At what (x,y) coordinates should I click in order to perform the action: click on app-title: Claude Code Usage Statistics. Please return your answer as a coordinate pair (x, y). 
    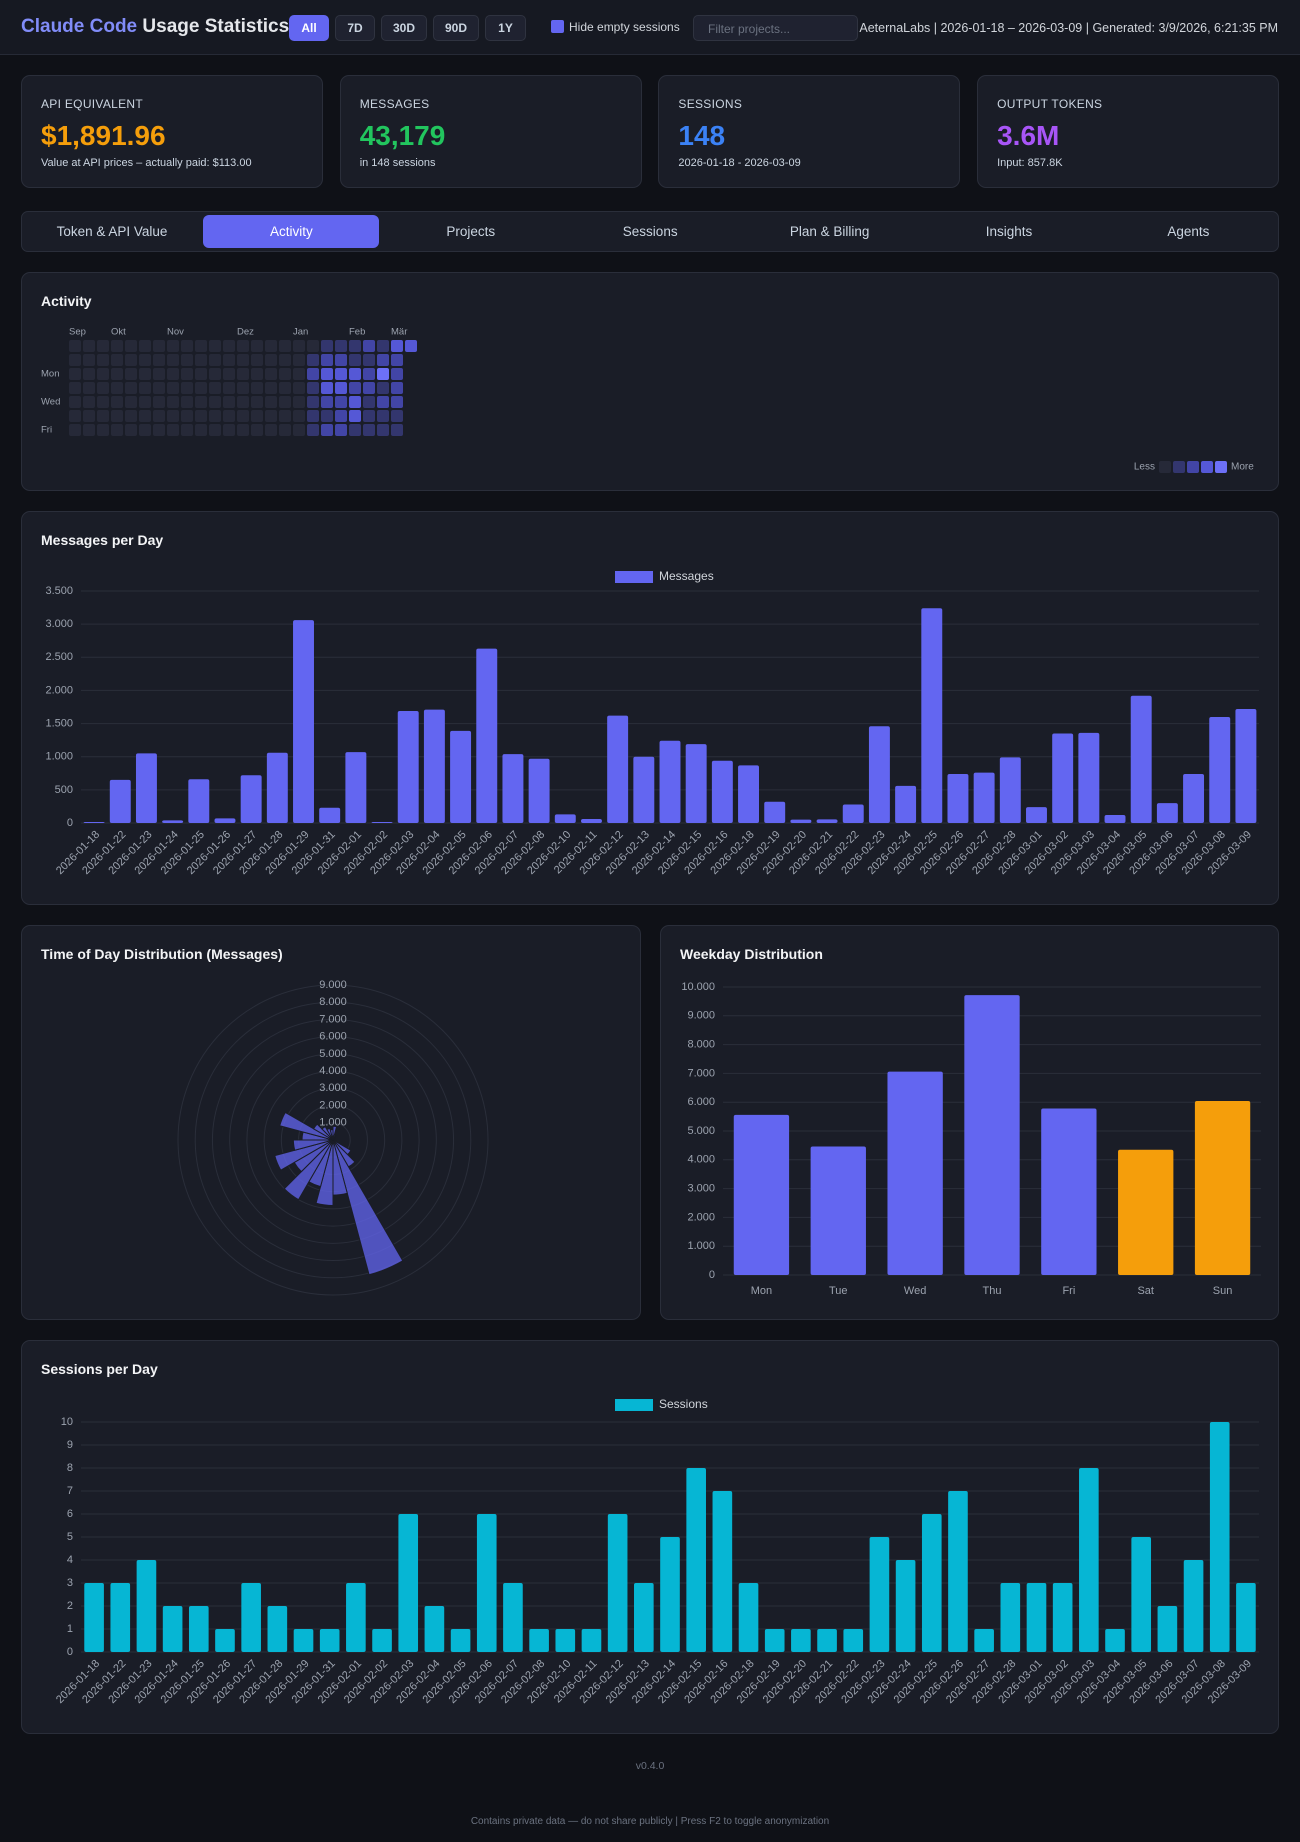
    Looking at the image, I should click on (155, 27).